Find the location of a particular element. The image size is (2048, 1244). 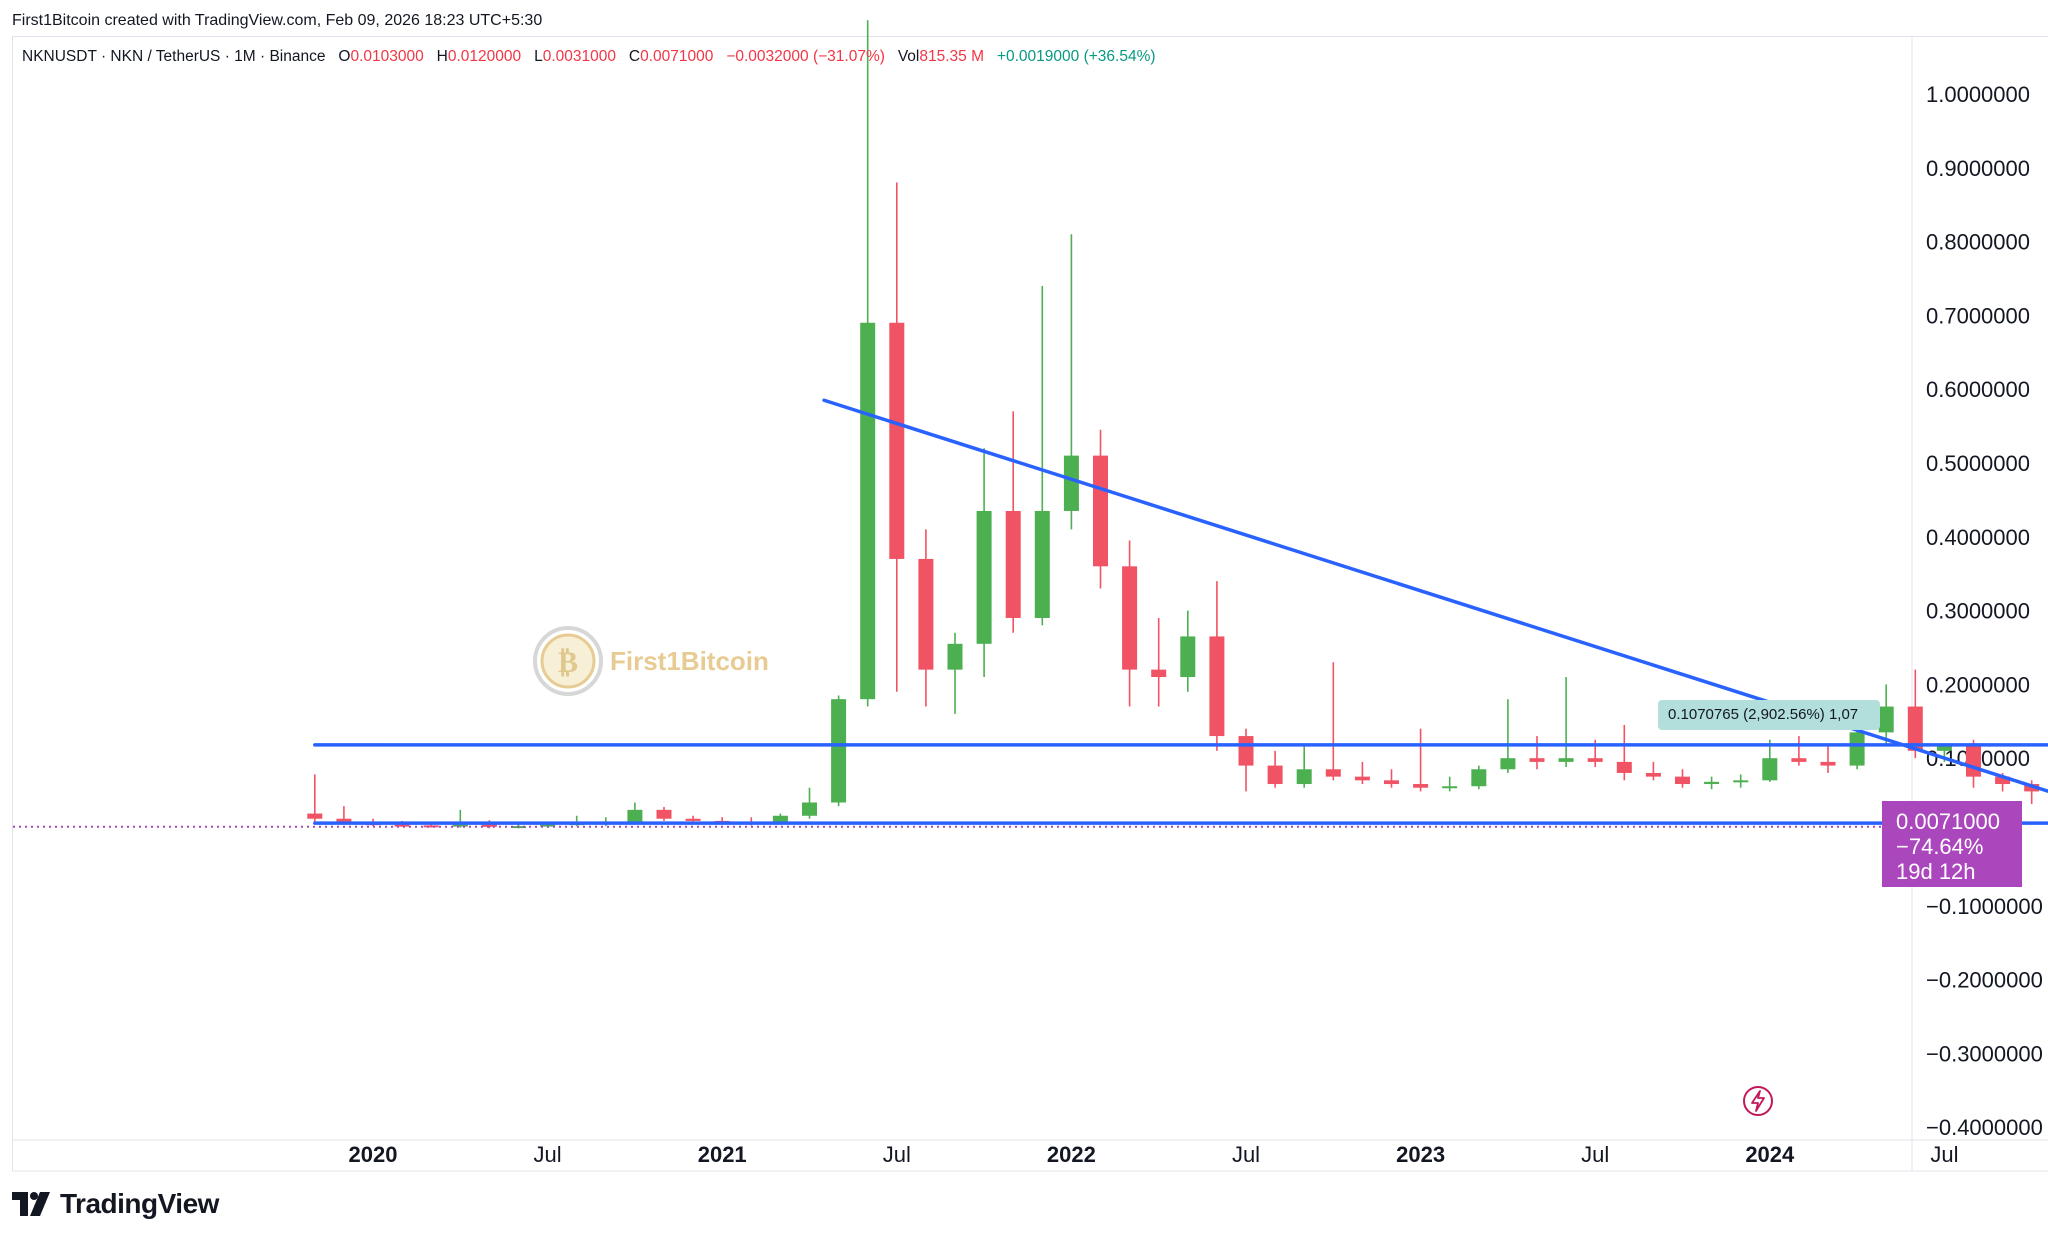

watermark: ₿ First1Bitcoin is located at coordinates (650, 661).